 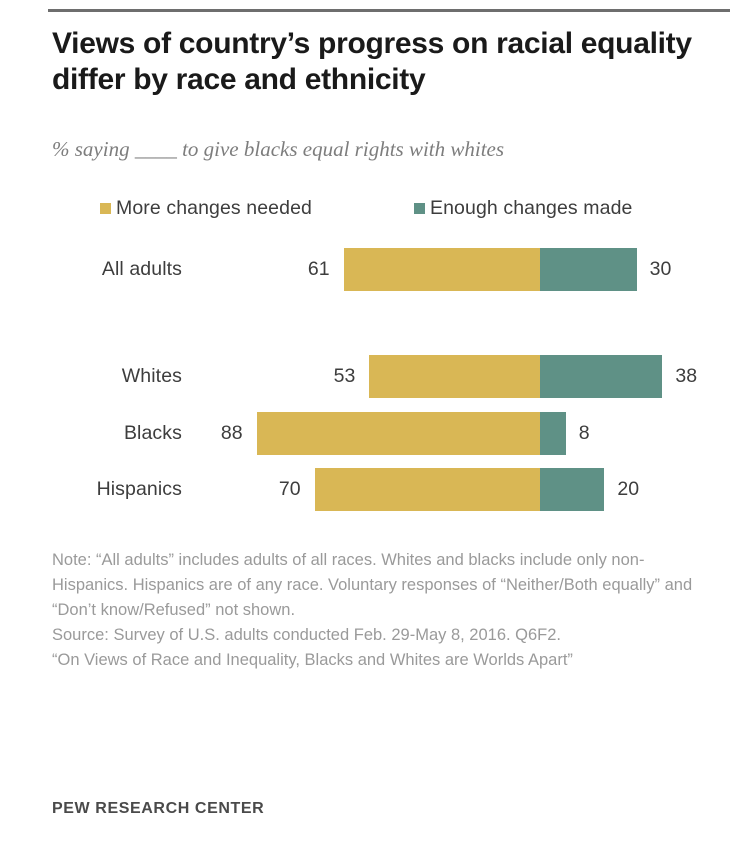 I want to click on top-divider-rule, so click(x=389, y=10).